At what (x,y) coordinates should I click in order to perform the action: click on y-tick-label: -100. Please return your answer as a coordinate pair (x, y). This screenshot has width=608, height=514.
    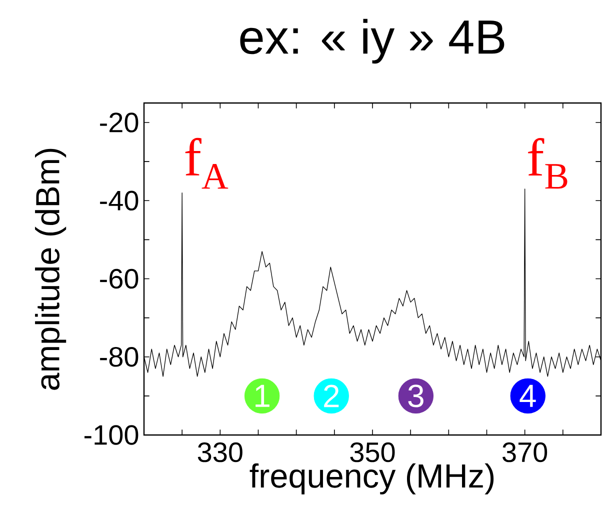
    Looking at the image, I should click on (111, 435).